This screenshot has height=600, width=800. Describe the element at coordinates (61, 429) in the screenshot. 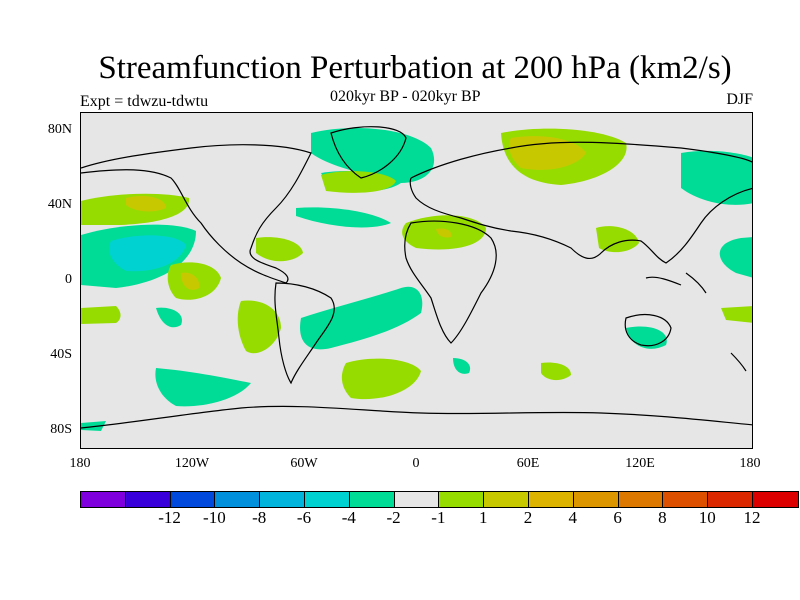

I see `lat-tick-label: 80S` at that location.